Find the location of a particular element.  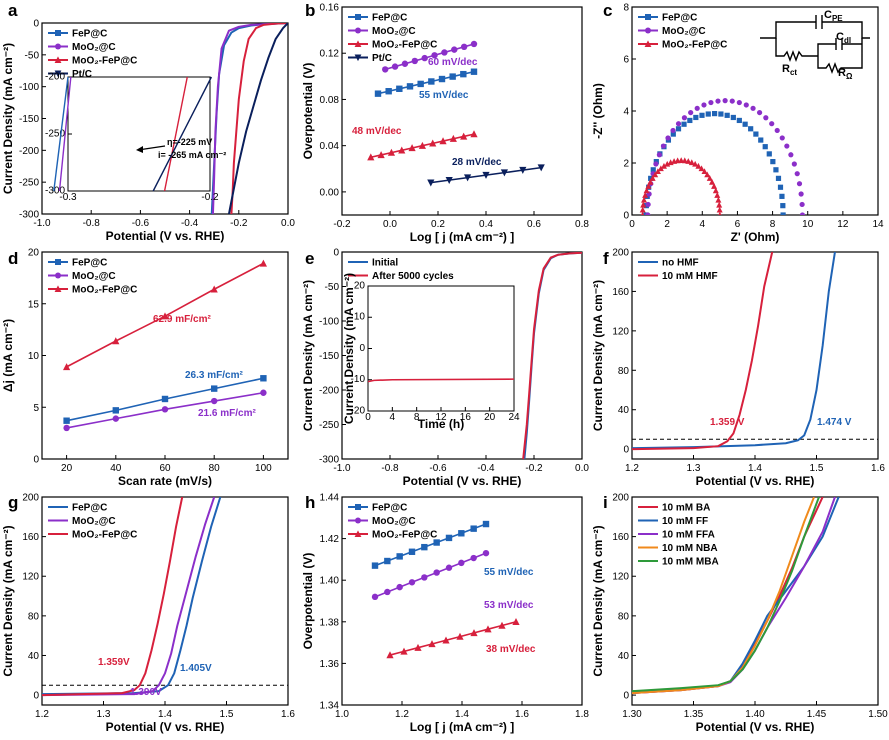

y-tick-label: 0.04 is located at coordinates (330, 146).